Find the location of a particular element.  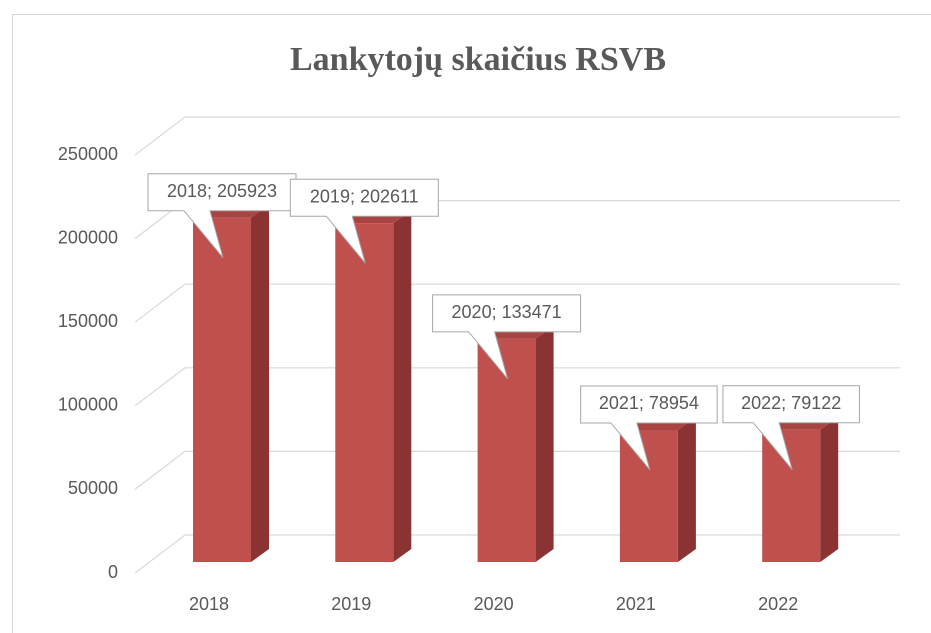

y-tick-label: 250000 is located at coordinates (88, 154).